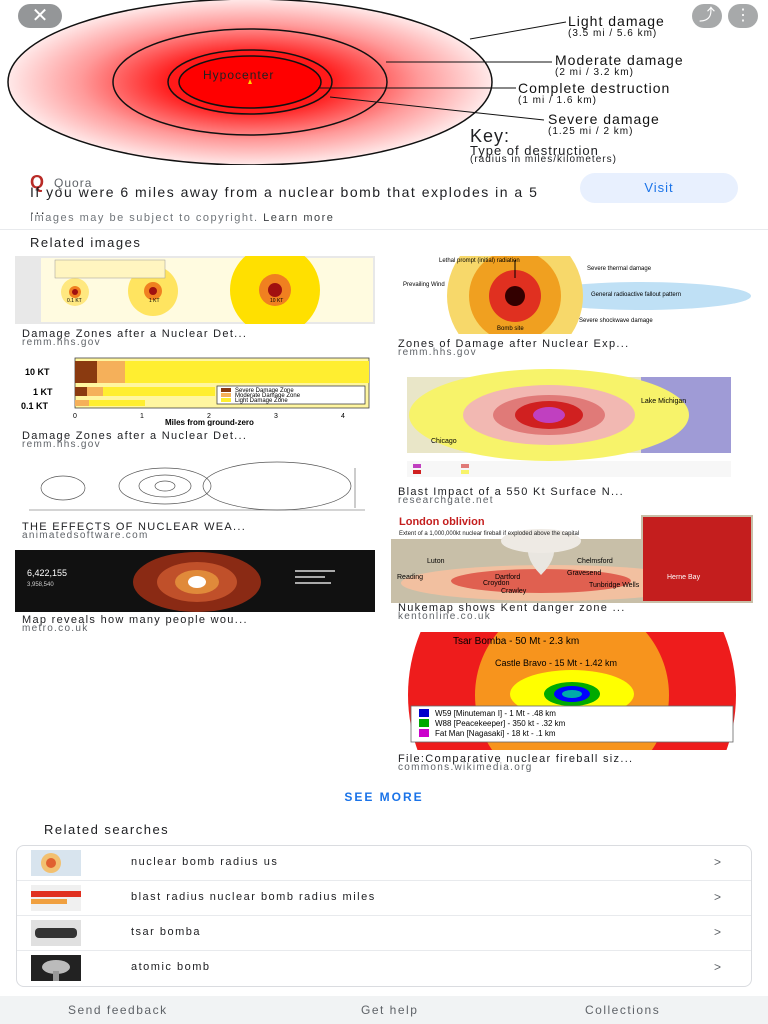 The image size is (768, 1024). Describe the element at coordinates (261, 401) in the screenshot. I see `svg-text: Light Damage Zone` at that location.